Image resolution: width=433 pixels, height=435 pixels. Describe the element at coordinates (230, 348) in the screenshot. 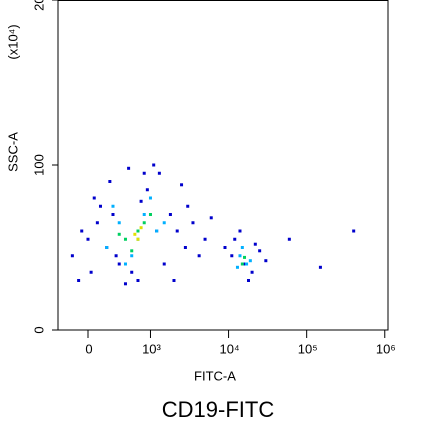

I see `x-tick-label: 10⁴` at that location.